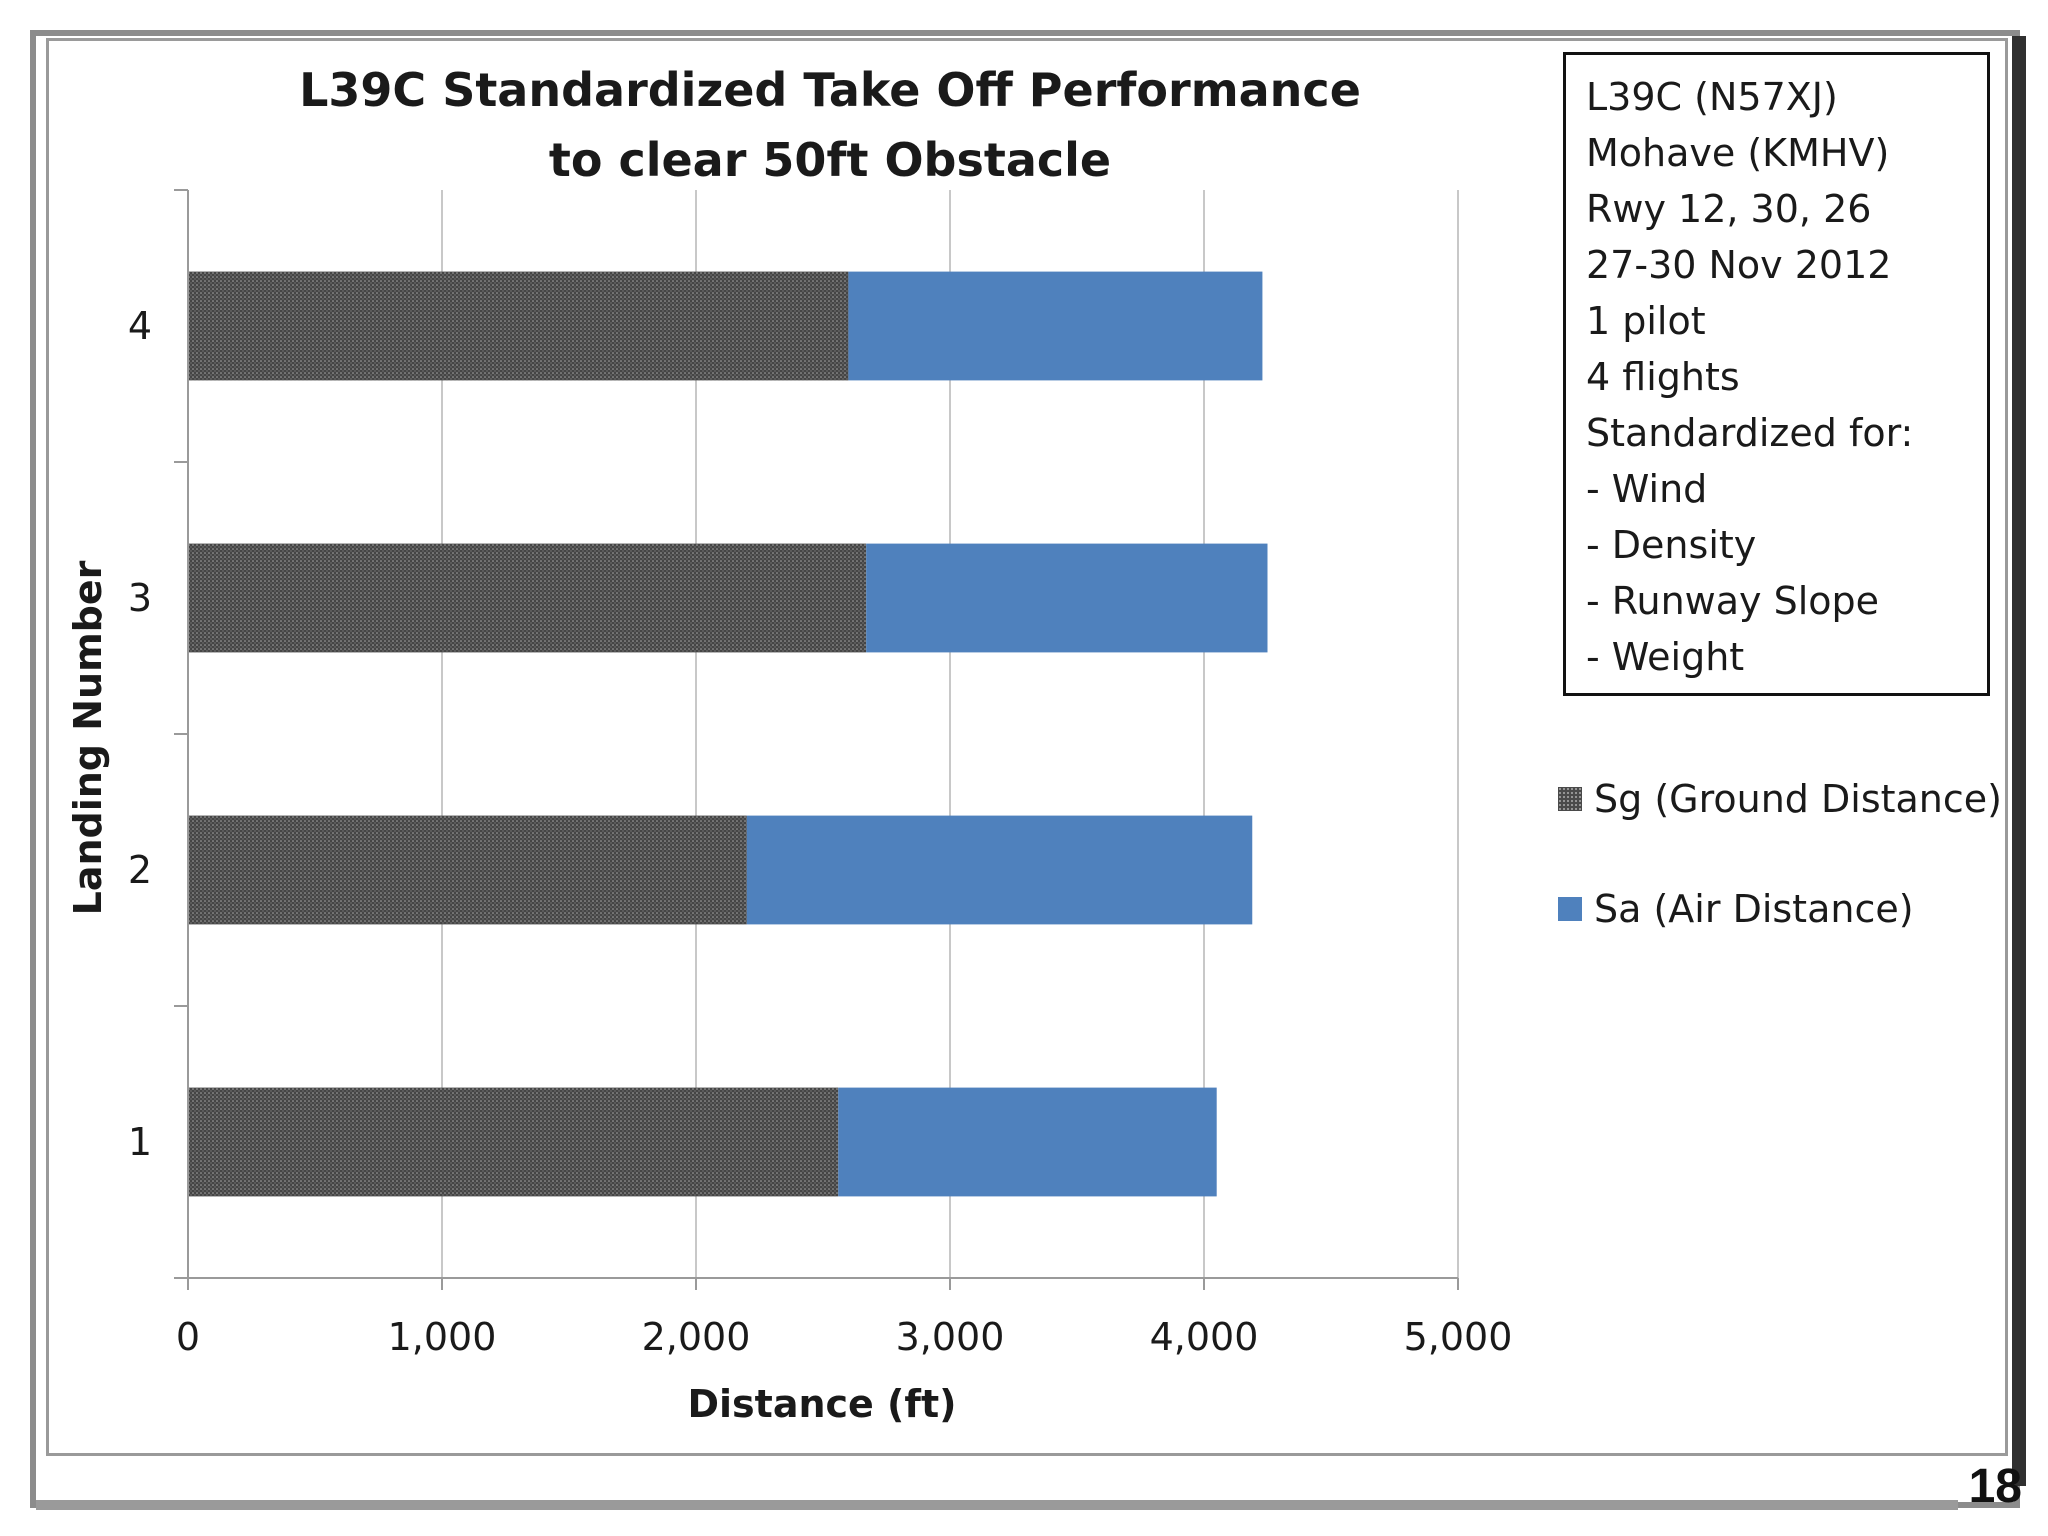 Image resolution: width=2048 pixels, height=1536 pixels. I want to click on page-number: 18, so click(1995, 1486).